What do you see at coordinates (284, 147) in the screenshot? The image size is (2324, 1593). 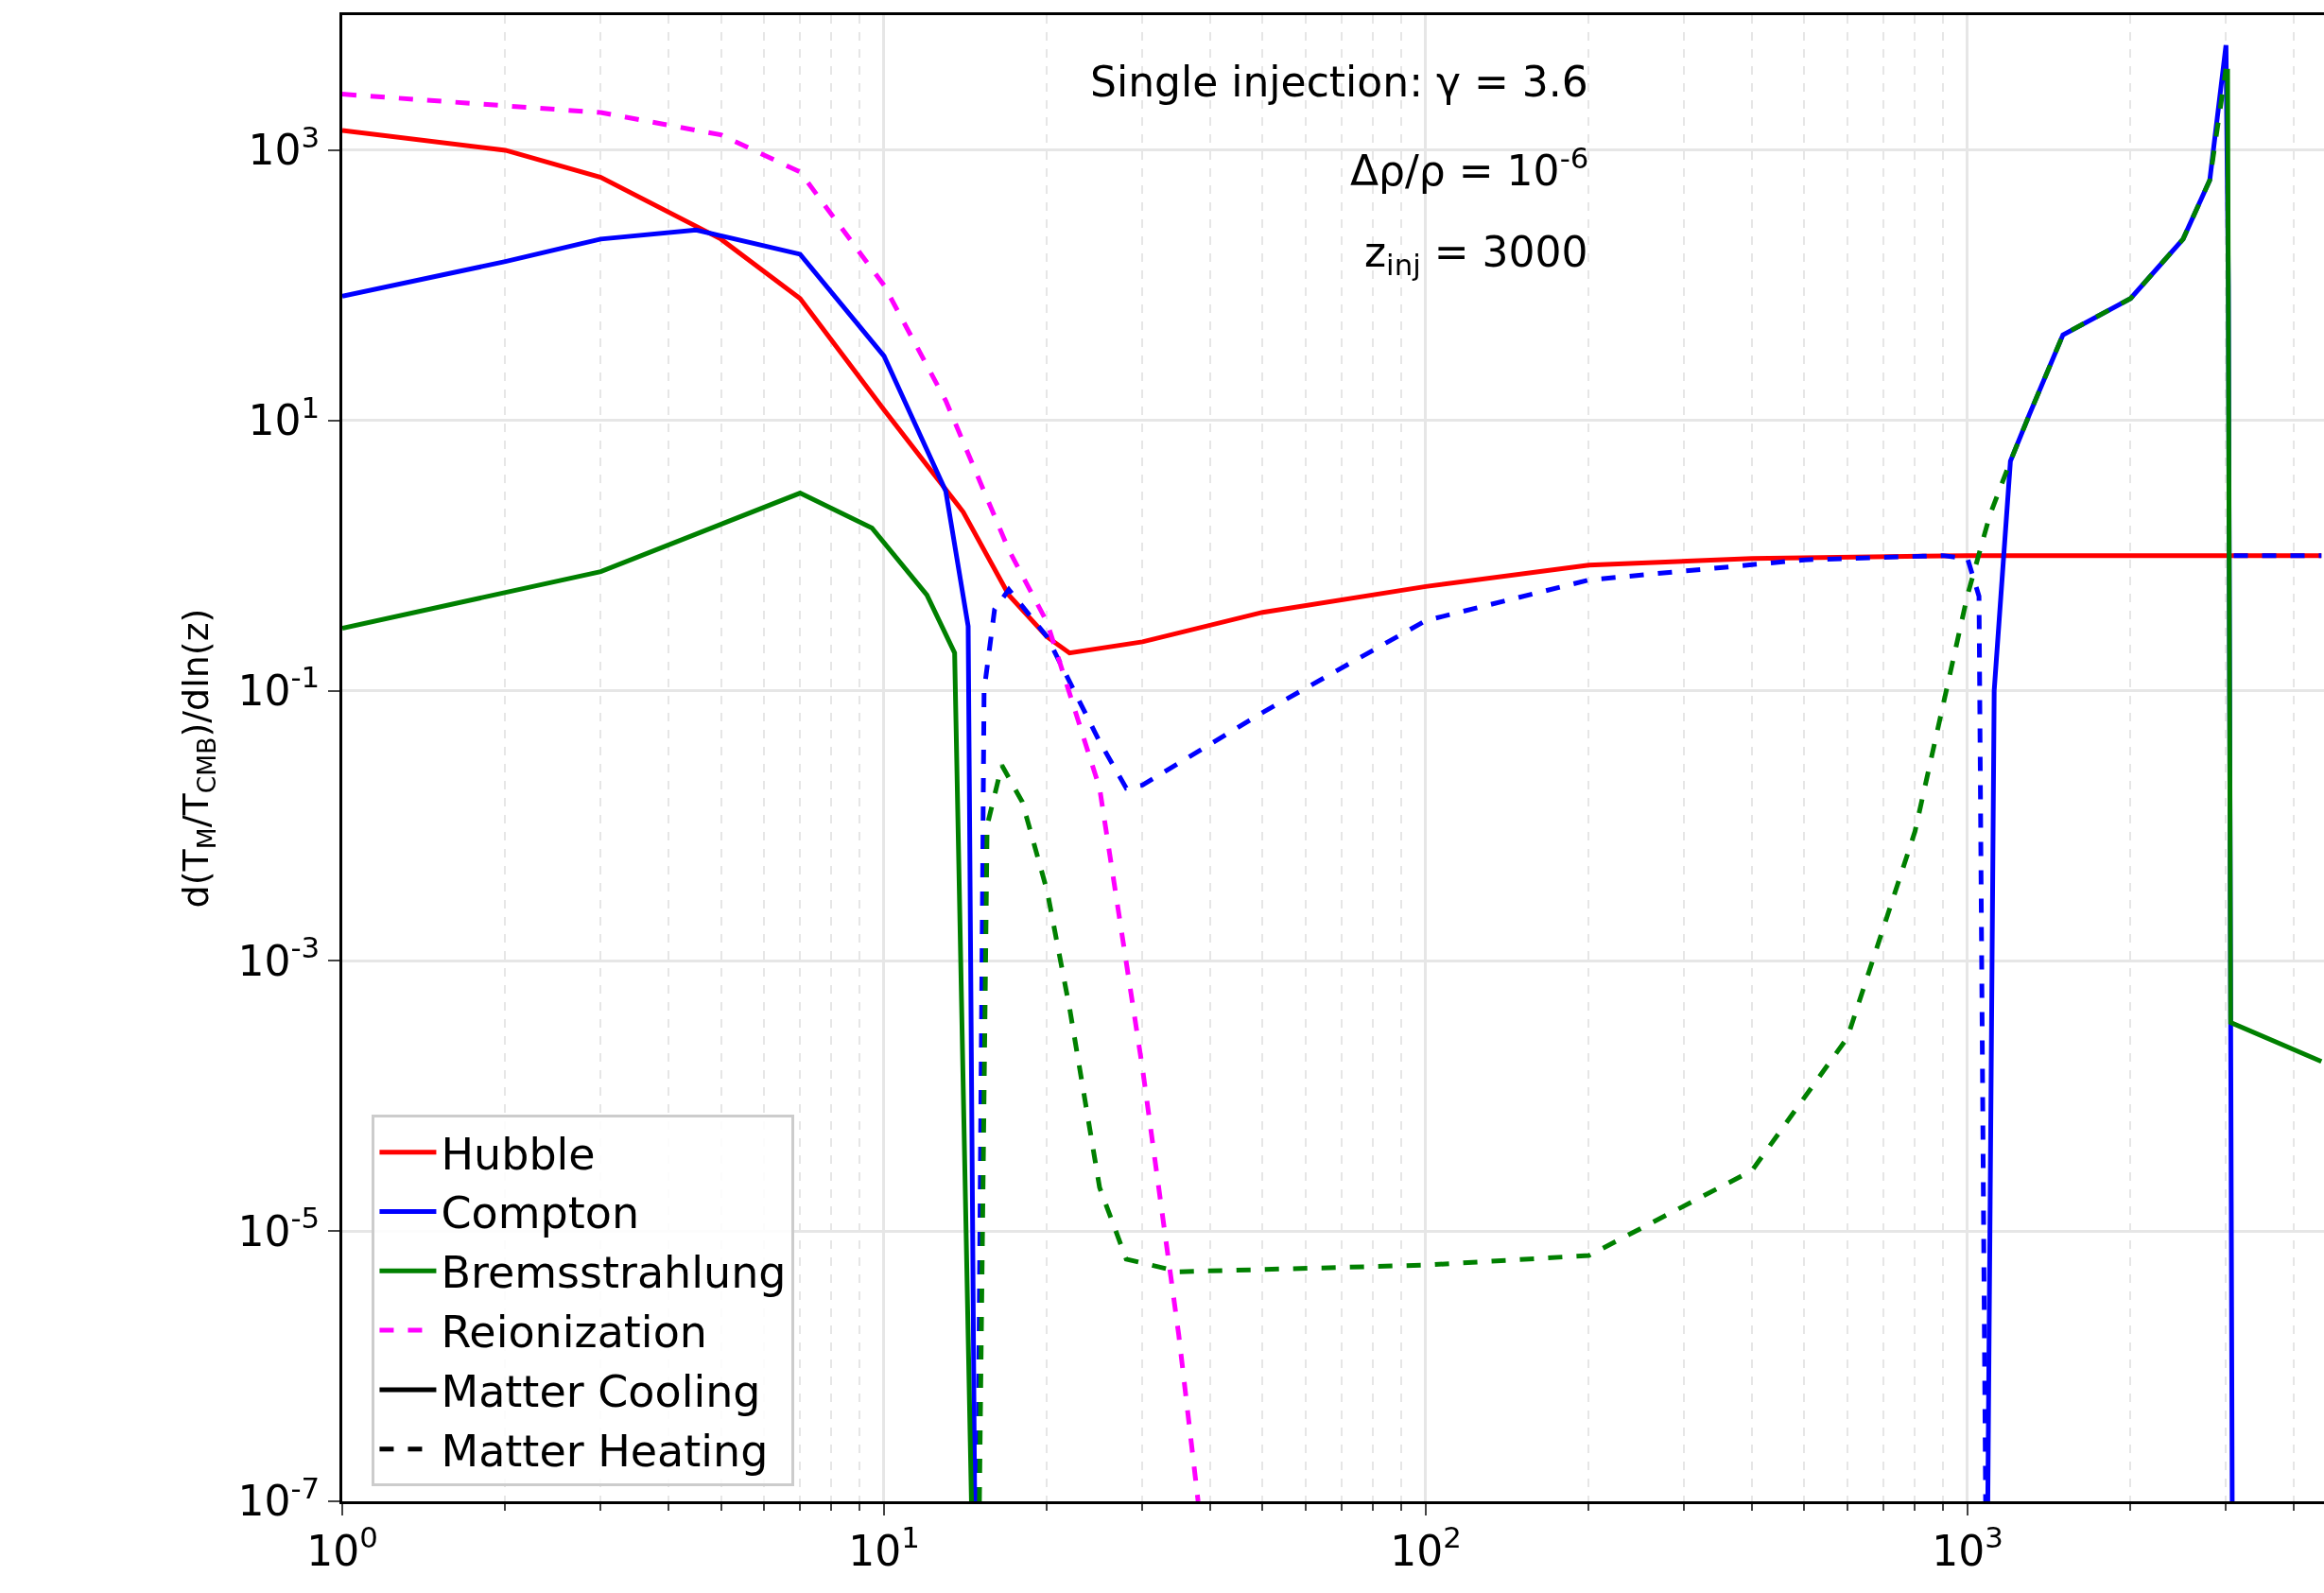 I see `y-tick-label: 10$^{3}$` at bounding box center [284, 147].